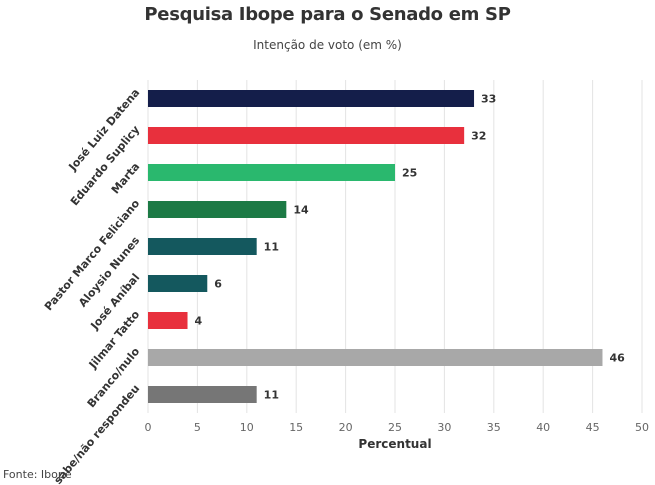  Describe the element at coordinates (125, 178) in the screenshot. I see `y-tick-label: Marta` at that location.